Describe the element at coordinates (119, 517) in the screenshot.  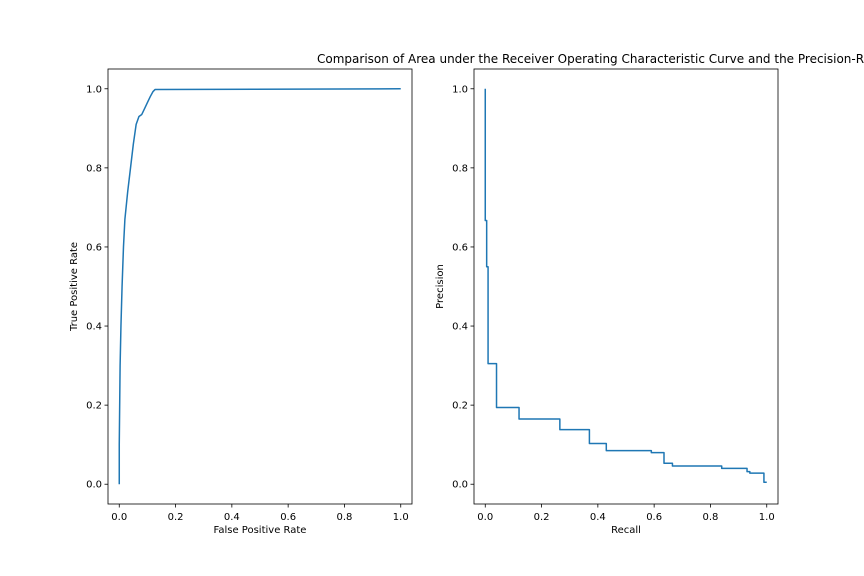
I see `roc-x-tick-label: 0.0` at that location.